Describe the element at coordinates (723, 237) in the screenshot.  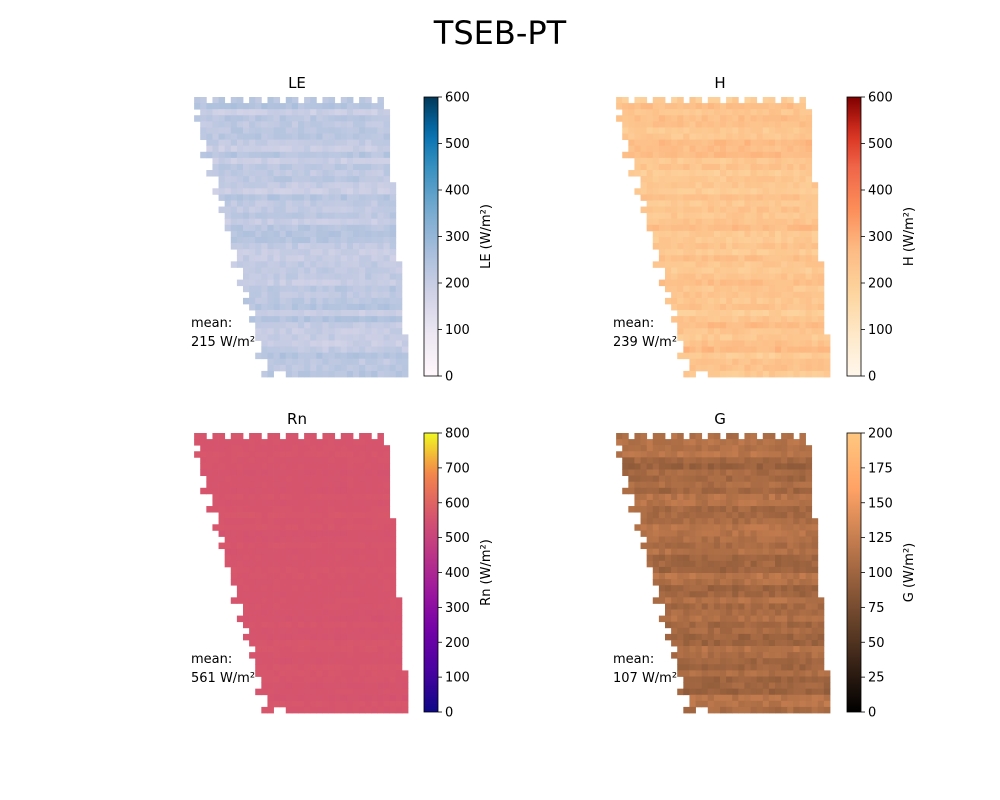
I see `heatmap-cells` at that location.